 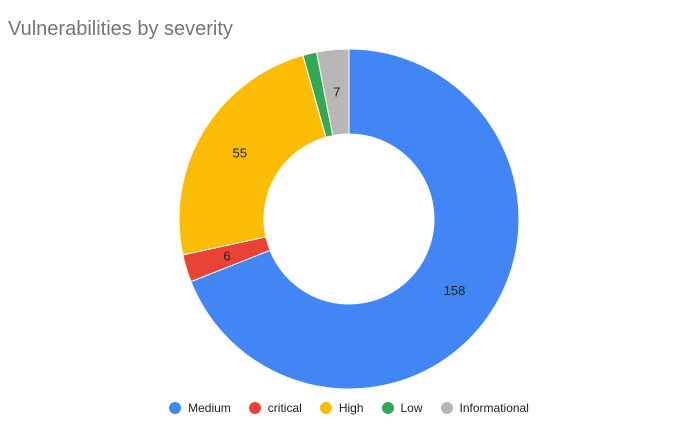 What do you see at coordinates (284, 408) in the screenshot?
I see `legend-label: critical` at bounding box center [284, 408].